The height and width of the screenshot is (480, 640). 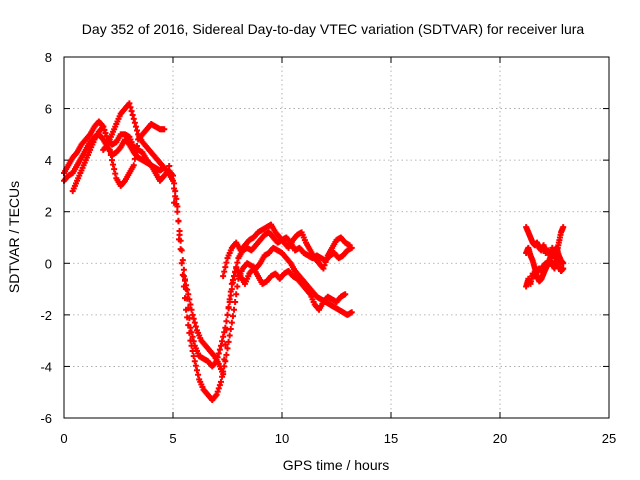 What do you see at coordinates (609, 438) in the screenshot?
I see `x-tick-label: 25` at bounding box center [609, 438].